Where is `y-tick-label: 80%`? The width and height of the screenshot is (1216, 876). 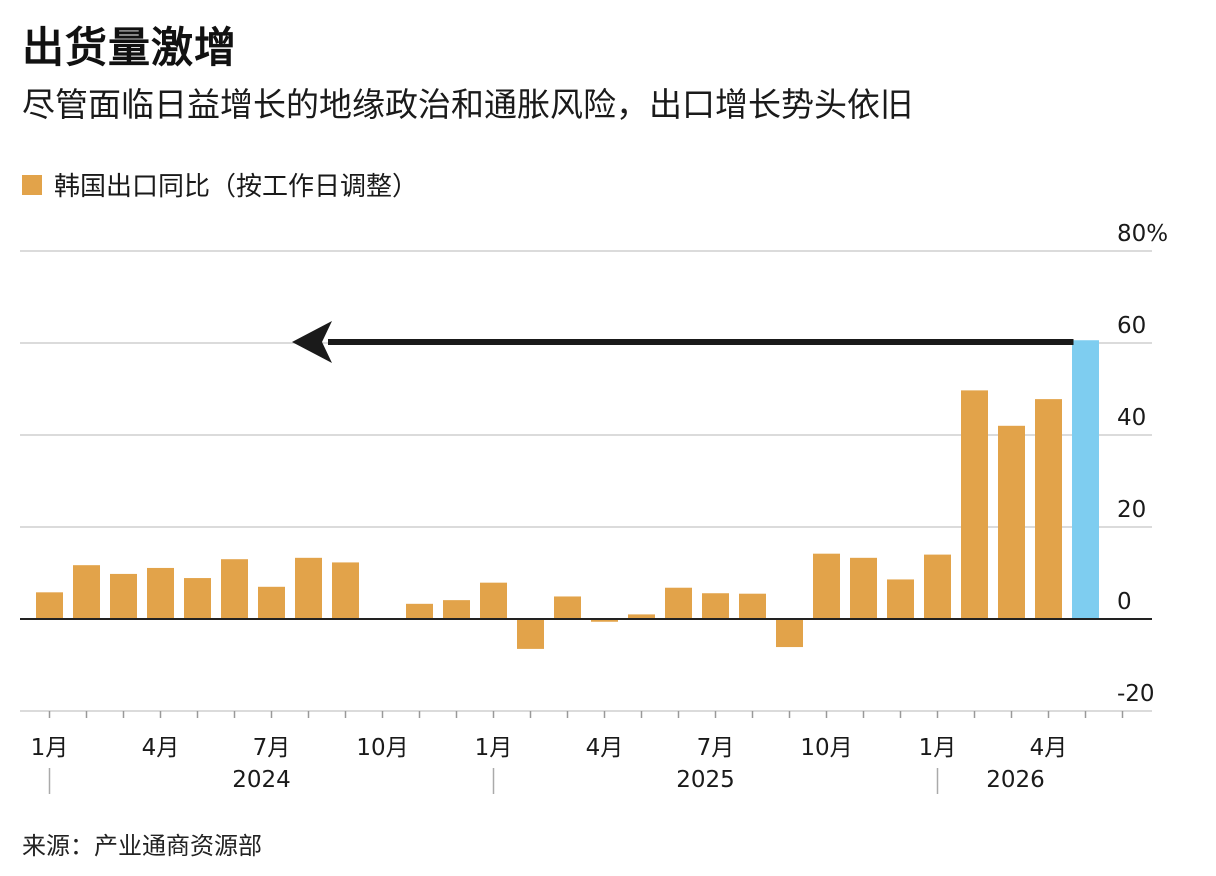
y-tick-label: 80% is located at coordinates (1142, 234).